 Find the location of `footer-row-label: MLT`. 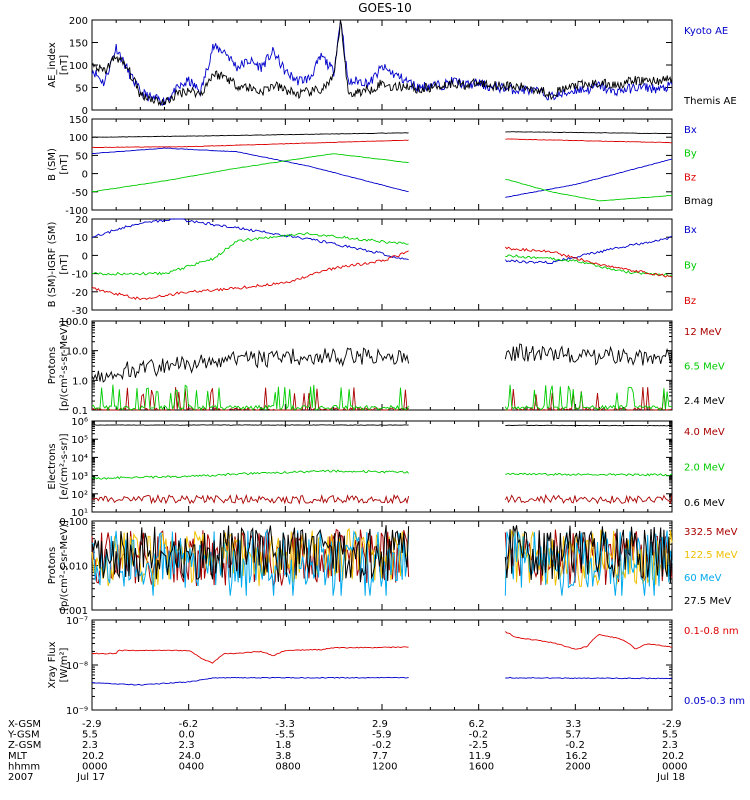

footer-row-label: MLT is located at coordinates (18, 756).